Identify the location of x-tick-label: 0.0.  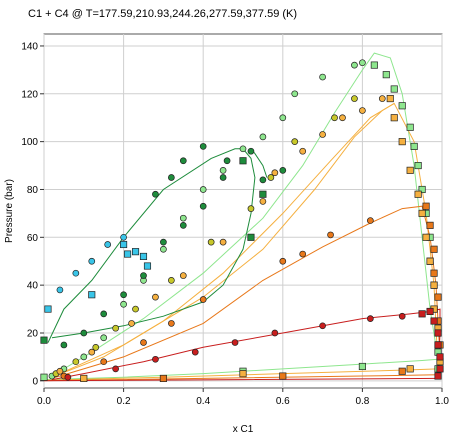
(44, 401).